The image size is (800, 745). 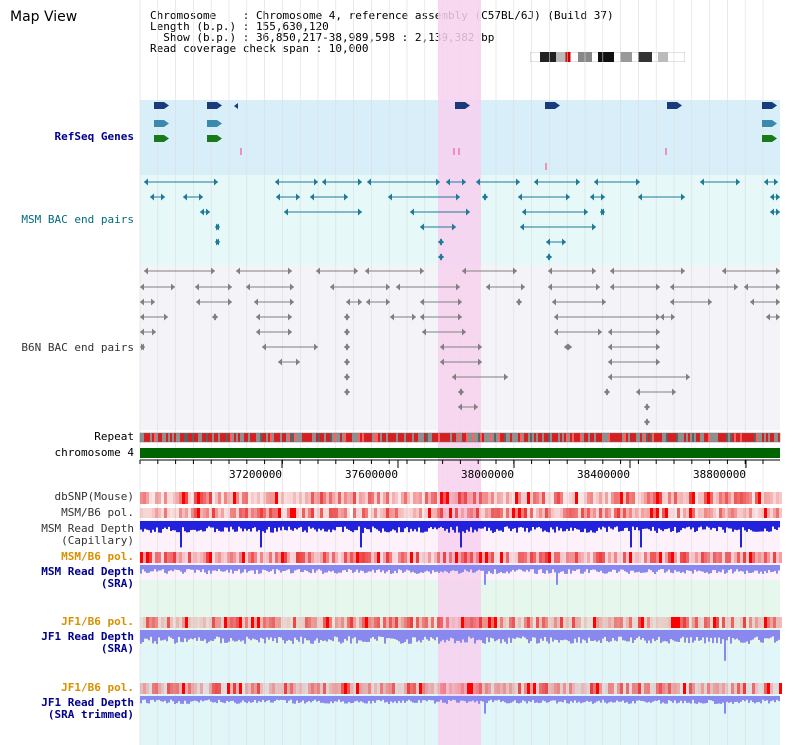 What do you see at coordinates (94, 136) in the screenshot?
I see `refseq-genes-label: RefSeq Genes` at bounding box center [94, 136].